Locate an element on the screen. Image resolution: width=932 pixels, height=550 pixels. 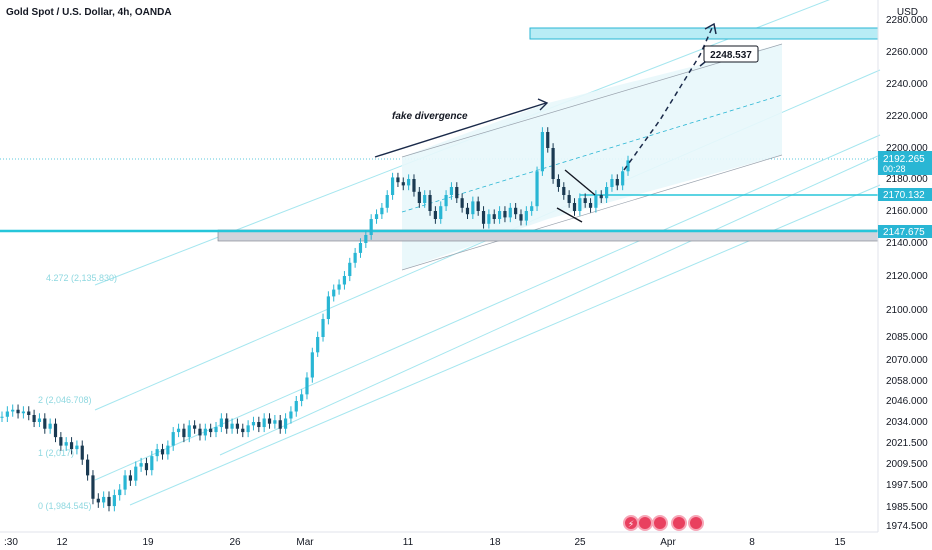
lightning-glyph: ⚡ is located at coordinates (631, 525).